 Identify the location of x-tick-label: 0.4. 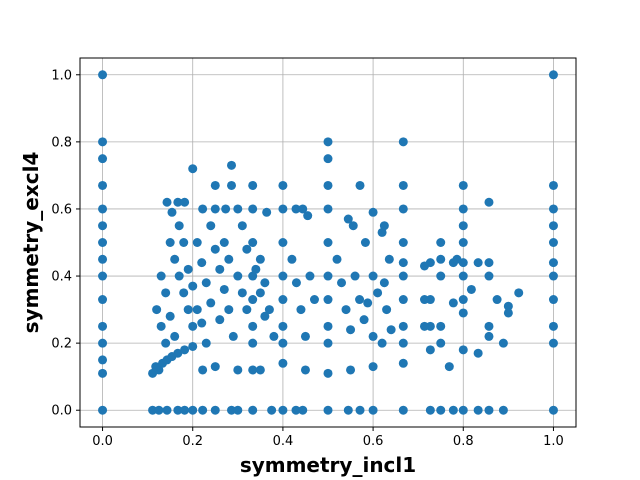
(283, 441).